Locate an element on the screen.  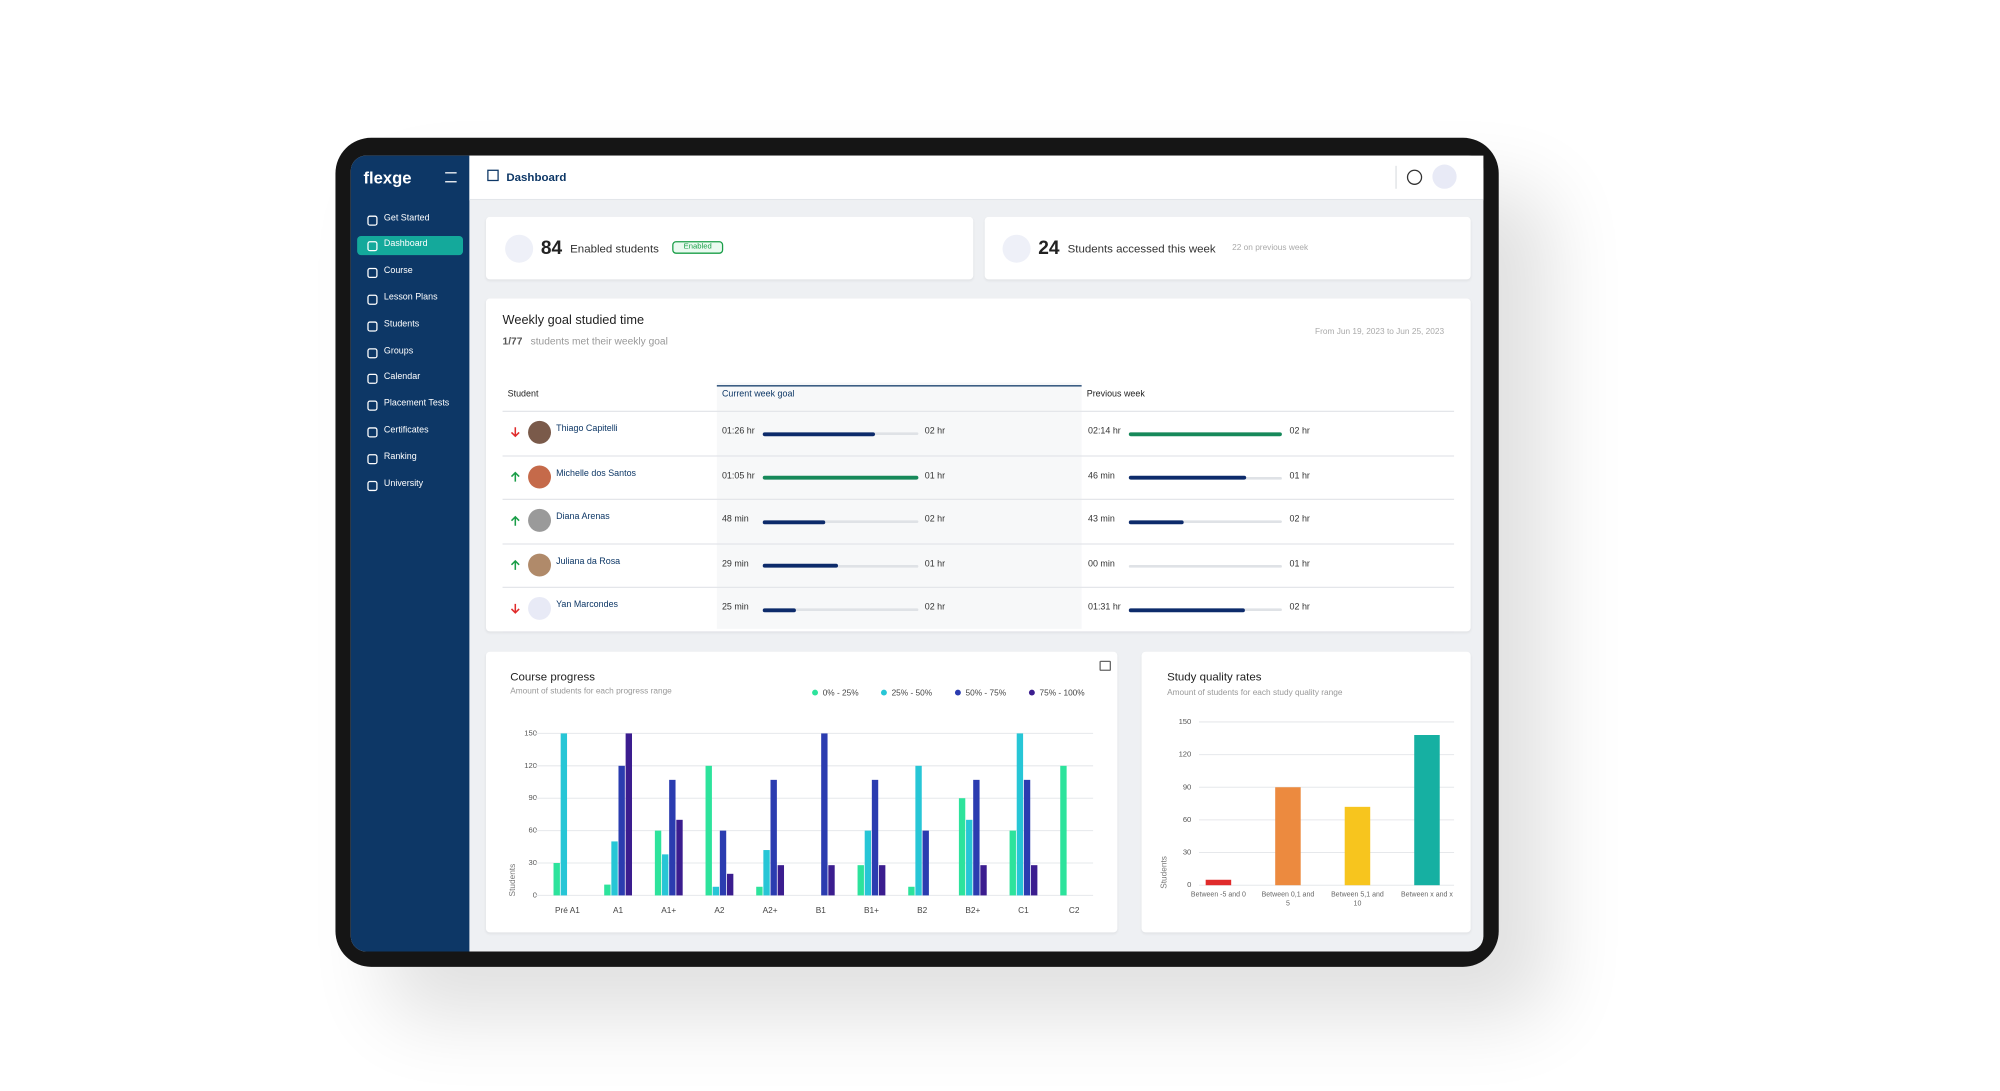
help-icon is located at coordinates (1414, 177).